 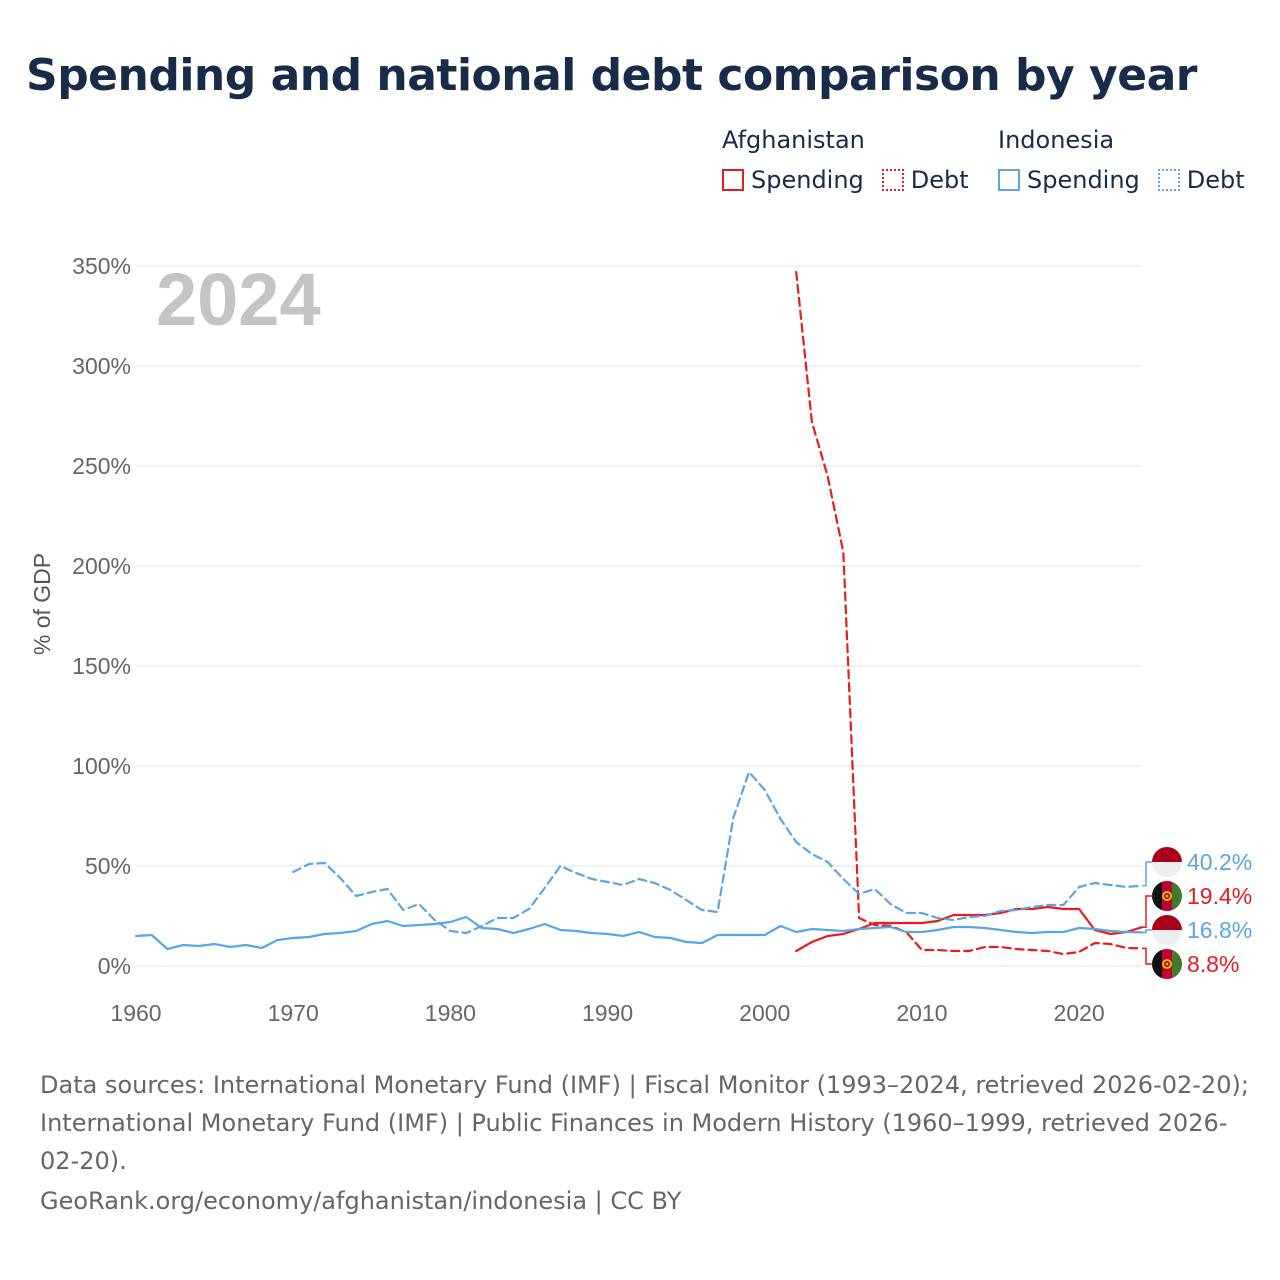 What do you see at coordinates (793, 140) in the screenshot?
I see `legend-afghanistan-name: Afghanistan` at bounding box center [793, 140].